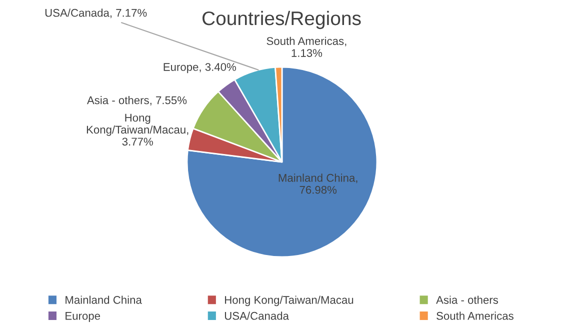 The image size is (563, 332). What do you see at coordinates (96, 13) in the screenshot?
I see `data-label: USA/Canada, 7.17%` at bounding box center [96, 13].